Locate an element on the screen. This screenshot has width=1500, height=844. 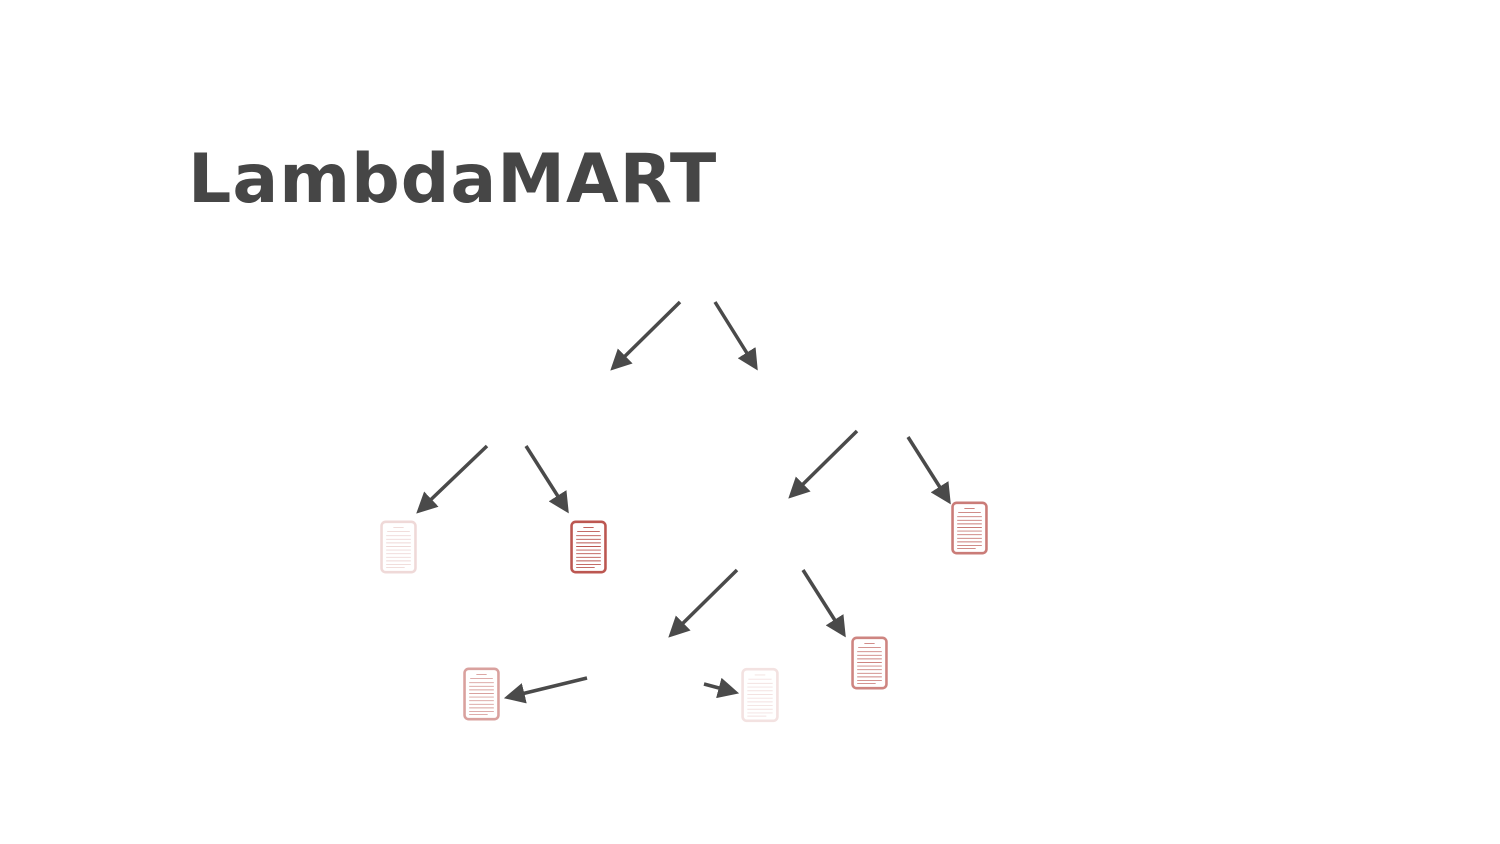
slide-title: LambdaMART is located at coordinates (452, 179).